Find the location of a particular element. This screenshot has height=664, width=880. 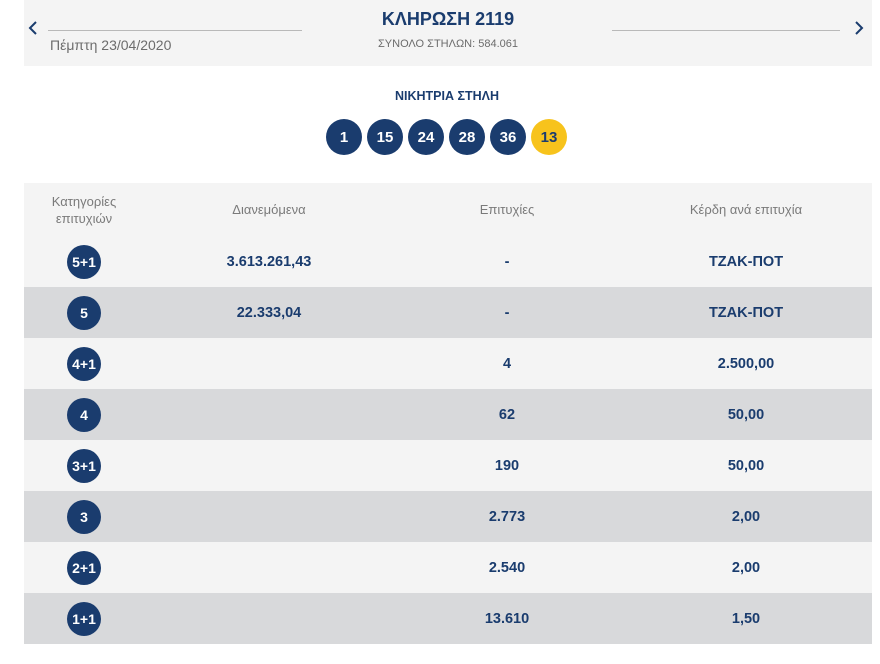

table-row: 4 62 50,00 is located at coordinates (448, 414).